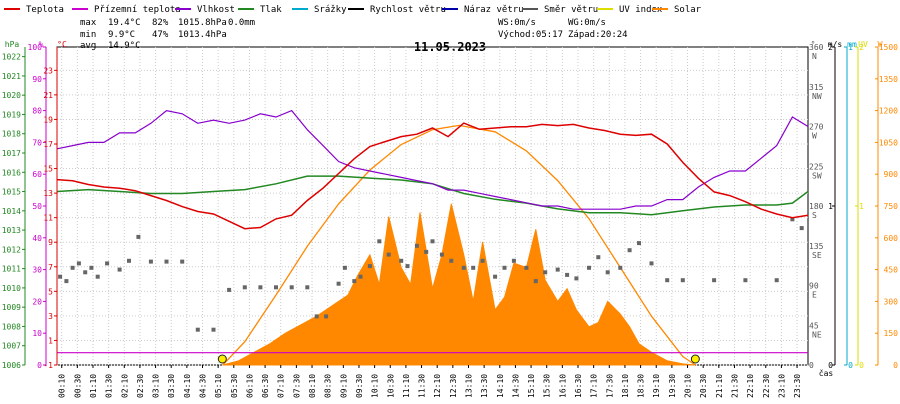  Describe the element at coordinates (880, 44) in the screenshot. I see `solar-axis-unit: W` at that location.